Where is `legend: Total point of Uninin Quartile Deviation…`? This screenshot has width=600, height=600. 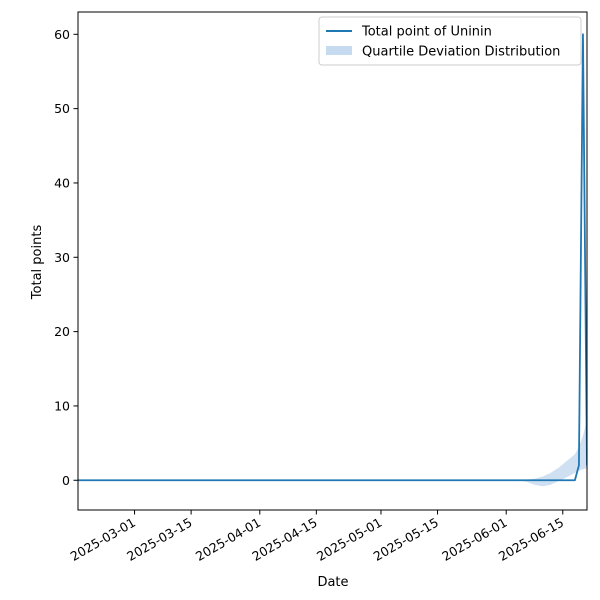
legend: Total point of Uninin Quartile Deviation… is located at coordinates (450, 41).